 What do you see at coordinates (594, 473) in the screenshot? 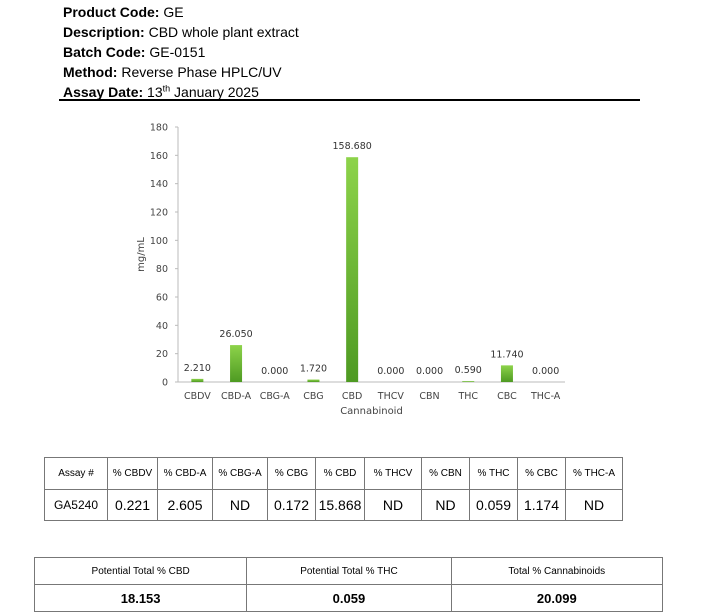
I see `assay-header-cell: % THC-A` at bounding box center [594, 473].